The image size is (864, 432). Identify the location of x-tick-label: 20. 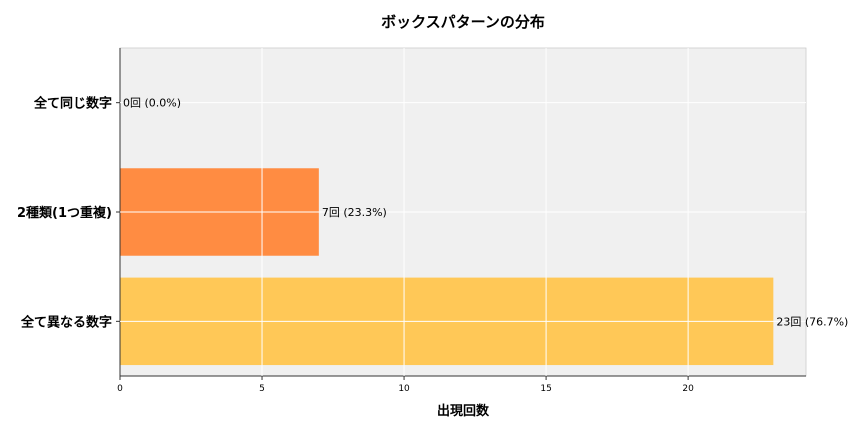
(688, 389).